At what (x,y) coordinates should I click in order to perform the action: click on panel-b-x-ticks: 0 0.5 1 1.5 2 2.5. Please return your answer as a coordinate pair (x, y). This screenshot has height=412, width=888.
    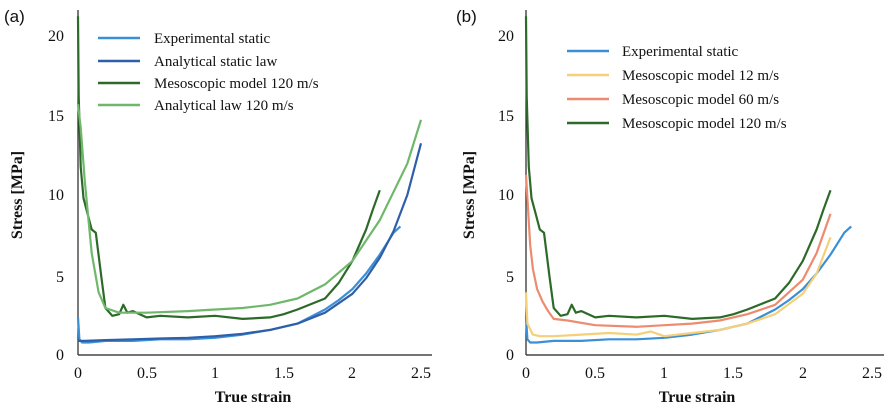
    Looking at the image, I should click on (702, 373).